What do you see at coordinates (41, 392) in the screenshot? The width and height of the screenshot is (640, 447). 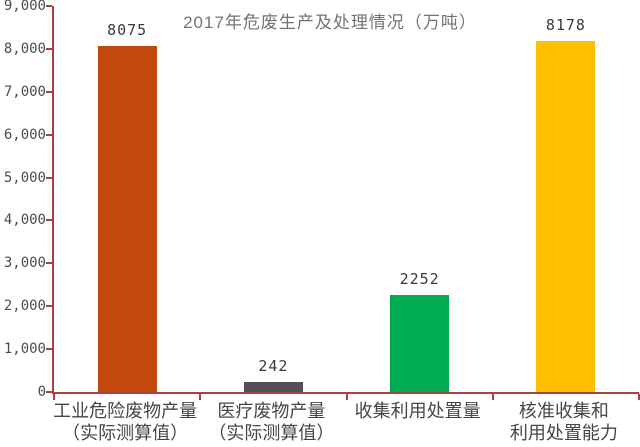 I see `y-tick-label: 0` at bounding box center [41, 392].